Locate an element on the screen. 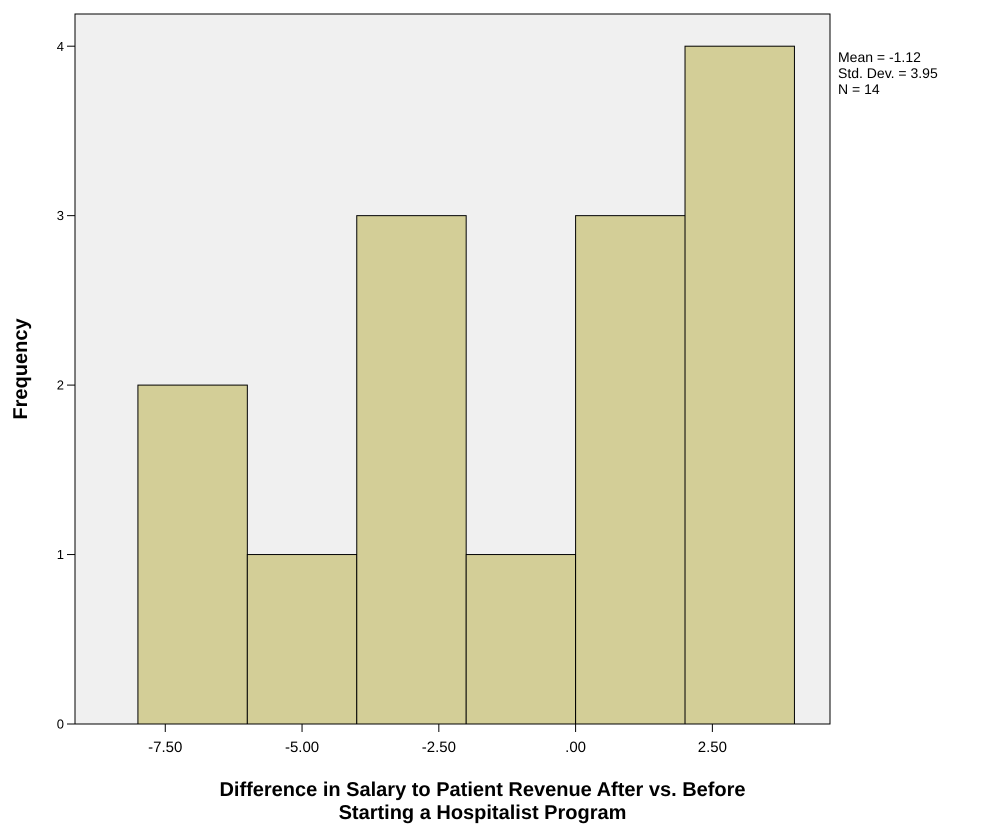  x-tick-label: .00 is located at coordinates (575, 747).